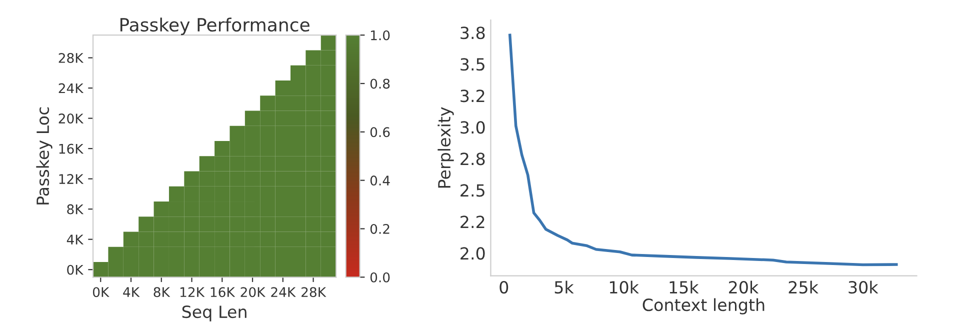 This screenshot has width=966, height=328. What do you see at coordinates (75, 209) in the screenshot?
I see `y-tick-label: 8K` at bounding box center [75, 209].